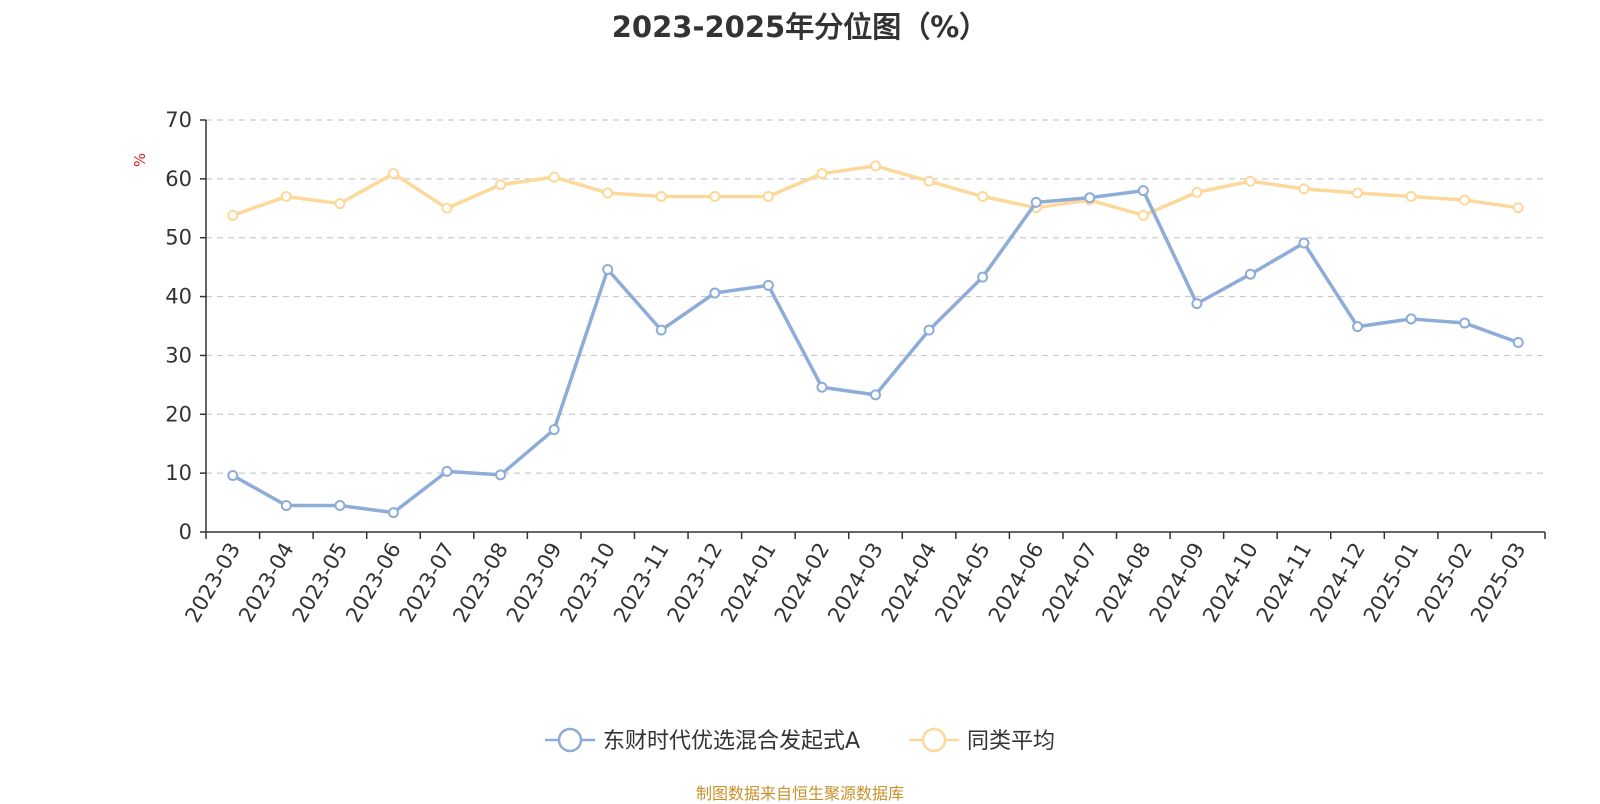 The image size is (1600, 804). What do you see at coordinates (178, 355) in the screenshot?
I see `y-tick-label: 30` at bounding box center [178, 355].